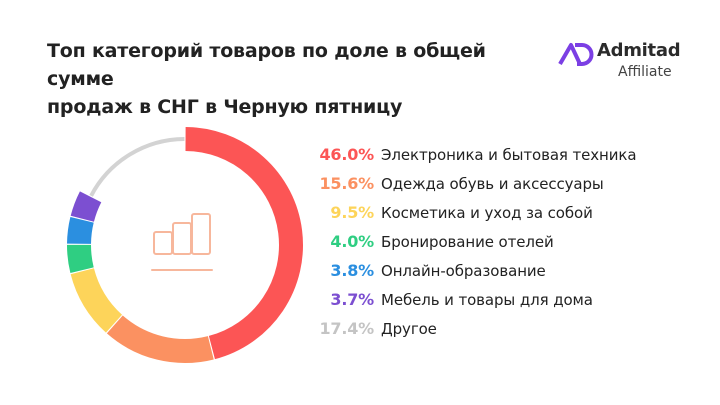 This screenshot has height=405, width=720. I want to click on legend-item: 17.4% Другое, so click(506, 331).